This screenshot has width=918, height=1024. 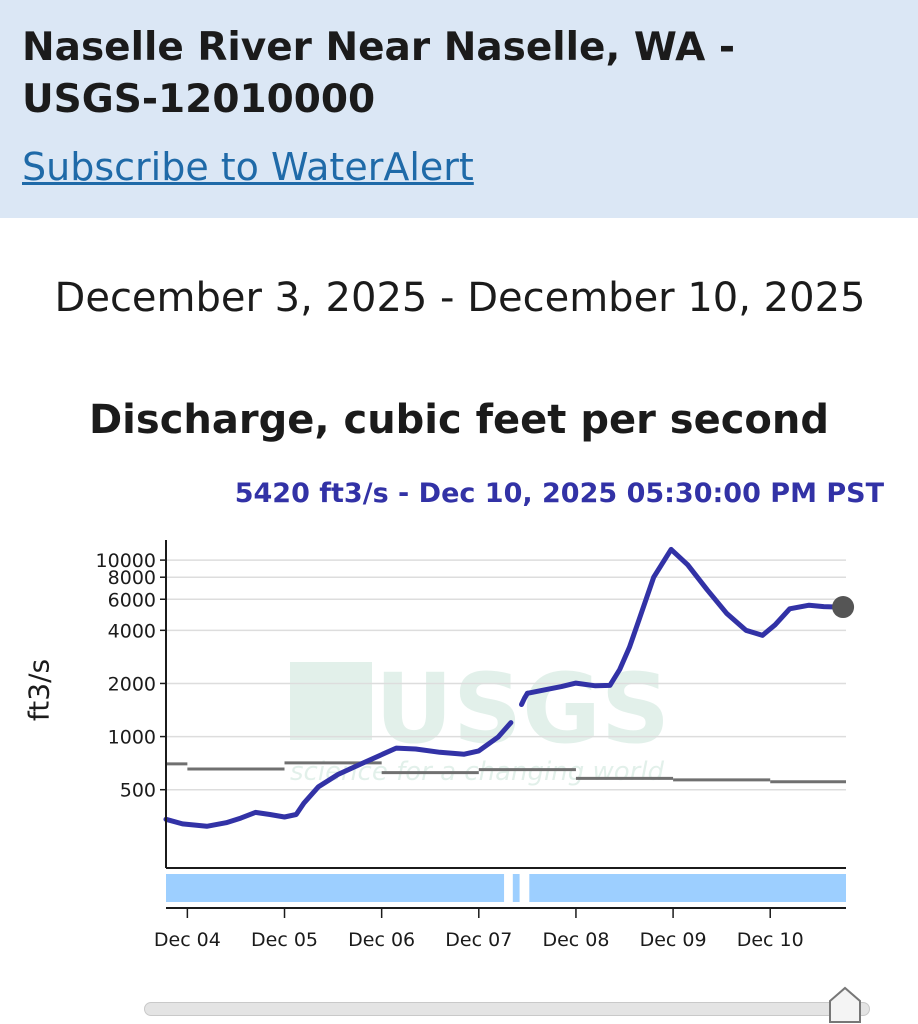 I want to click on median-lines, so click(x=506, y=772).